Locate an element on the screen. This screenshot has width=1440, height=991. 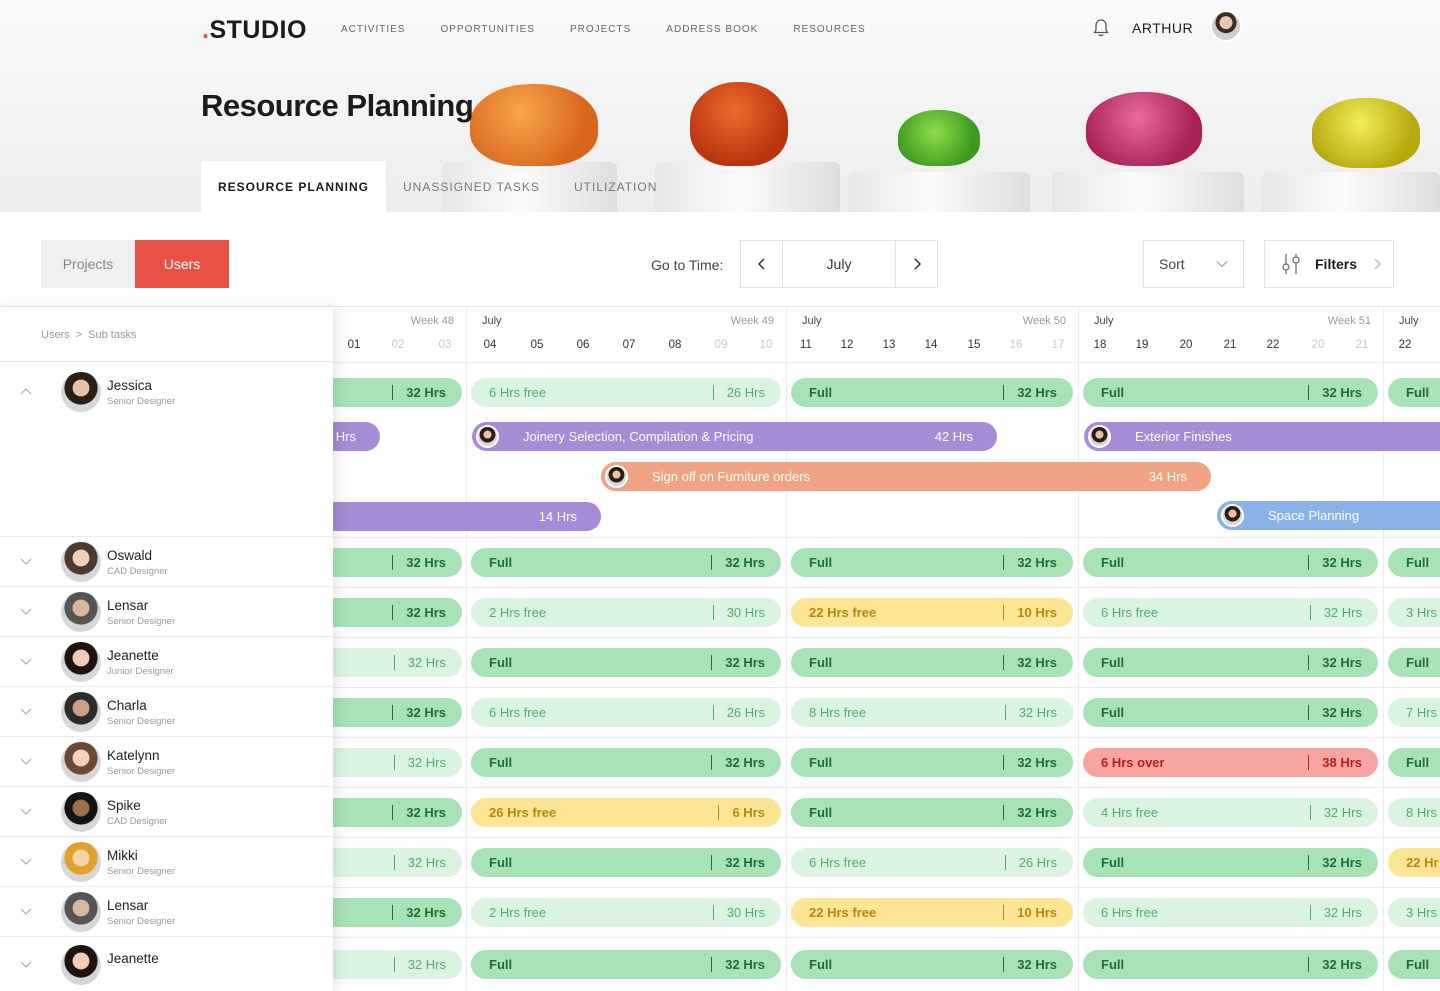
nav-opportunities: OPPORTUNITIES is located at coordinates (487, 29).